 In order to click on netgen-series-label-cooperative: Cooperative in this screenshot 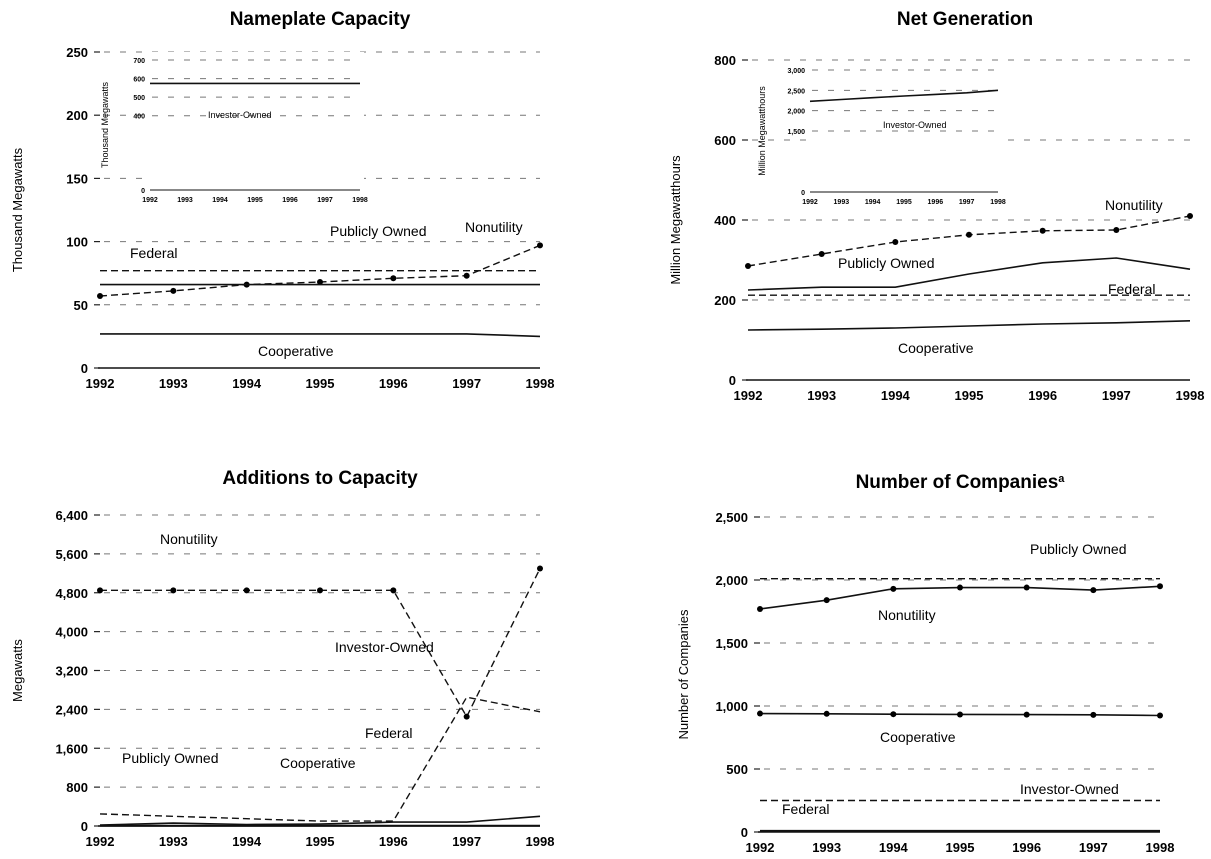, I will do `click(936, 348)`.